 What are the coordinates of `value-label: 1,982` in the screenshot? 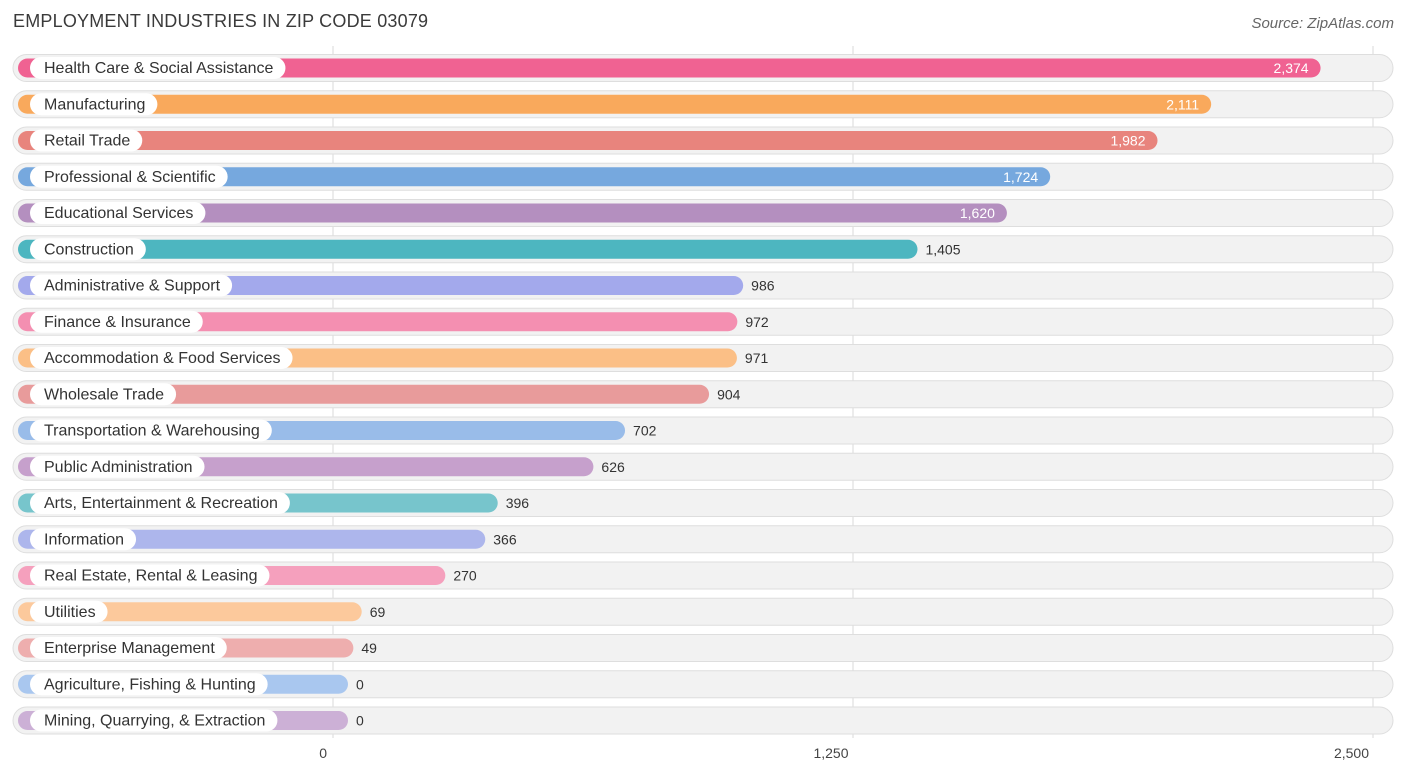 It's located at (1127, 141).